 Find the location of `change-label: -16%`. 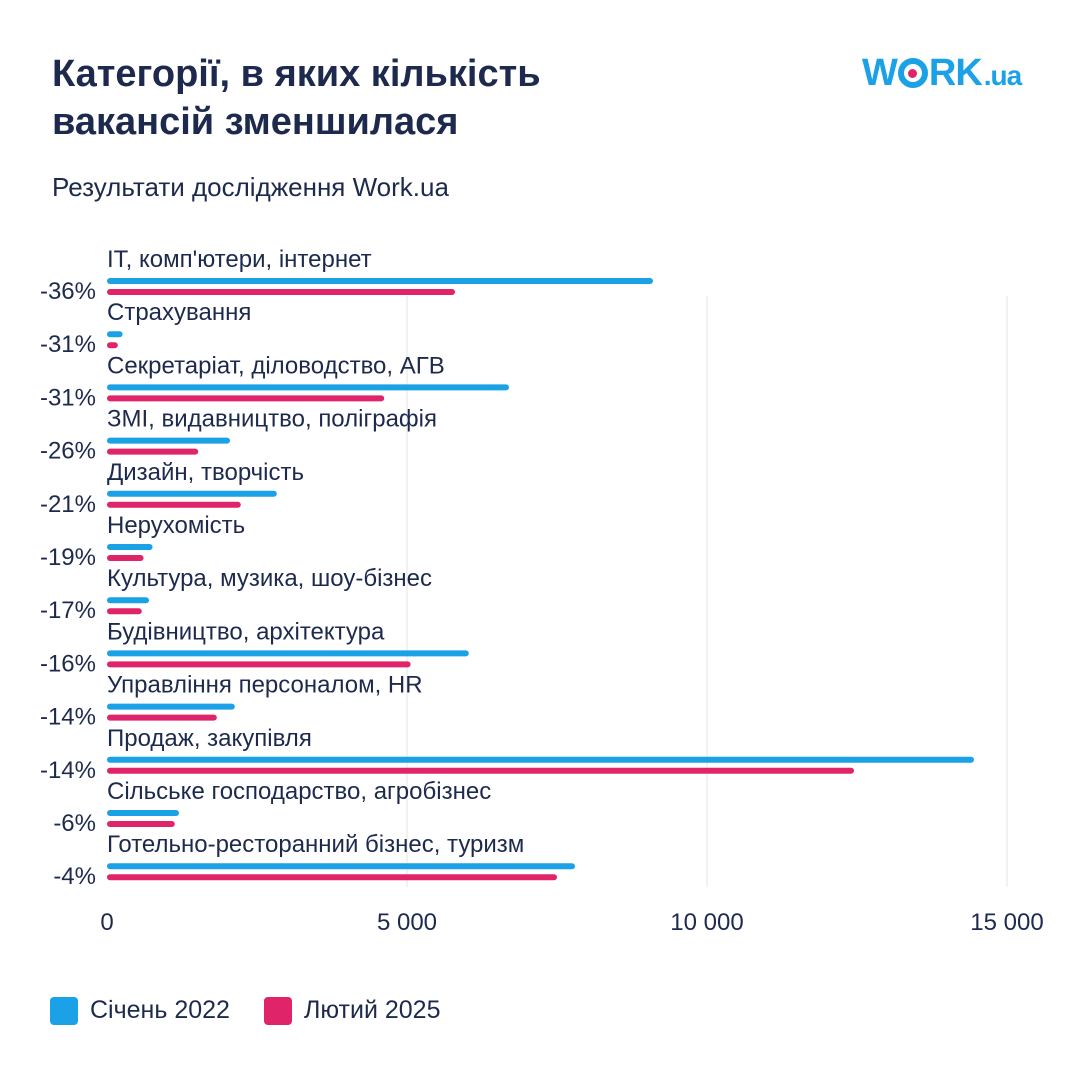

change-label: -16% is located at coordinates (68, 663).